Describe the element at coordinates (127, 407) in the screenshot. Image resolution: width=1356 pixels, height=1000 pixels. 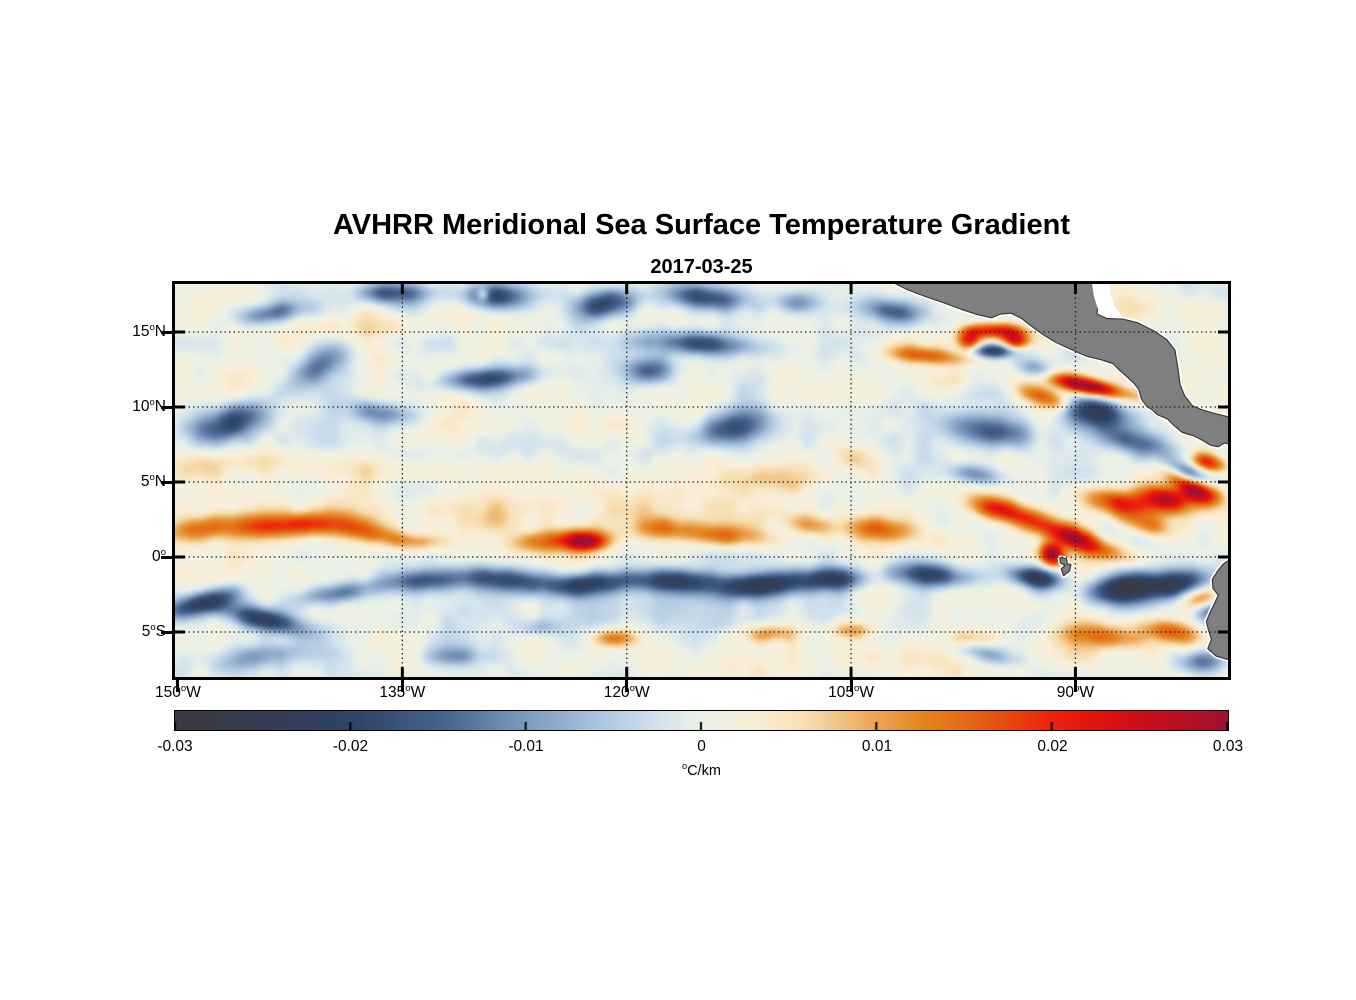
I see `lat-tick-label: 10oN` at that location.